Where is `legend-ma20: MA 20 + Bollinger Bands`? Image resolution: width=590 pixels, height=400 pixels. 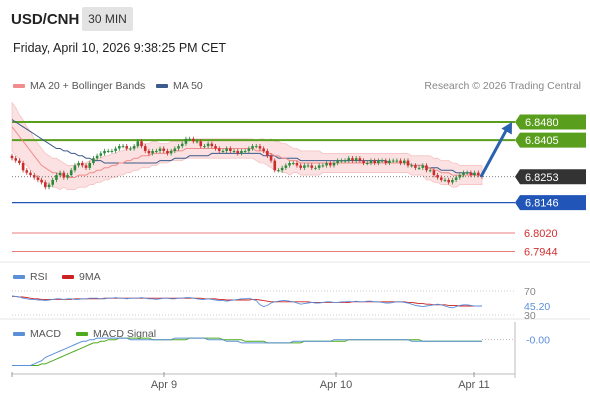 legend-ma20: MA 20 + Bollinger Bands is located at coordinates (79, 86).